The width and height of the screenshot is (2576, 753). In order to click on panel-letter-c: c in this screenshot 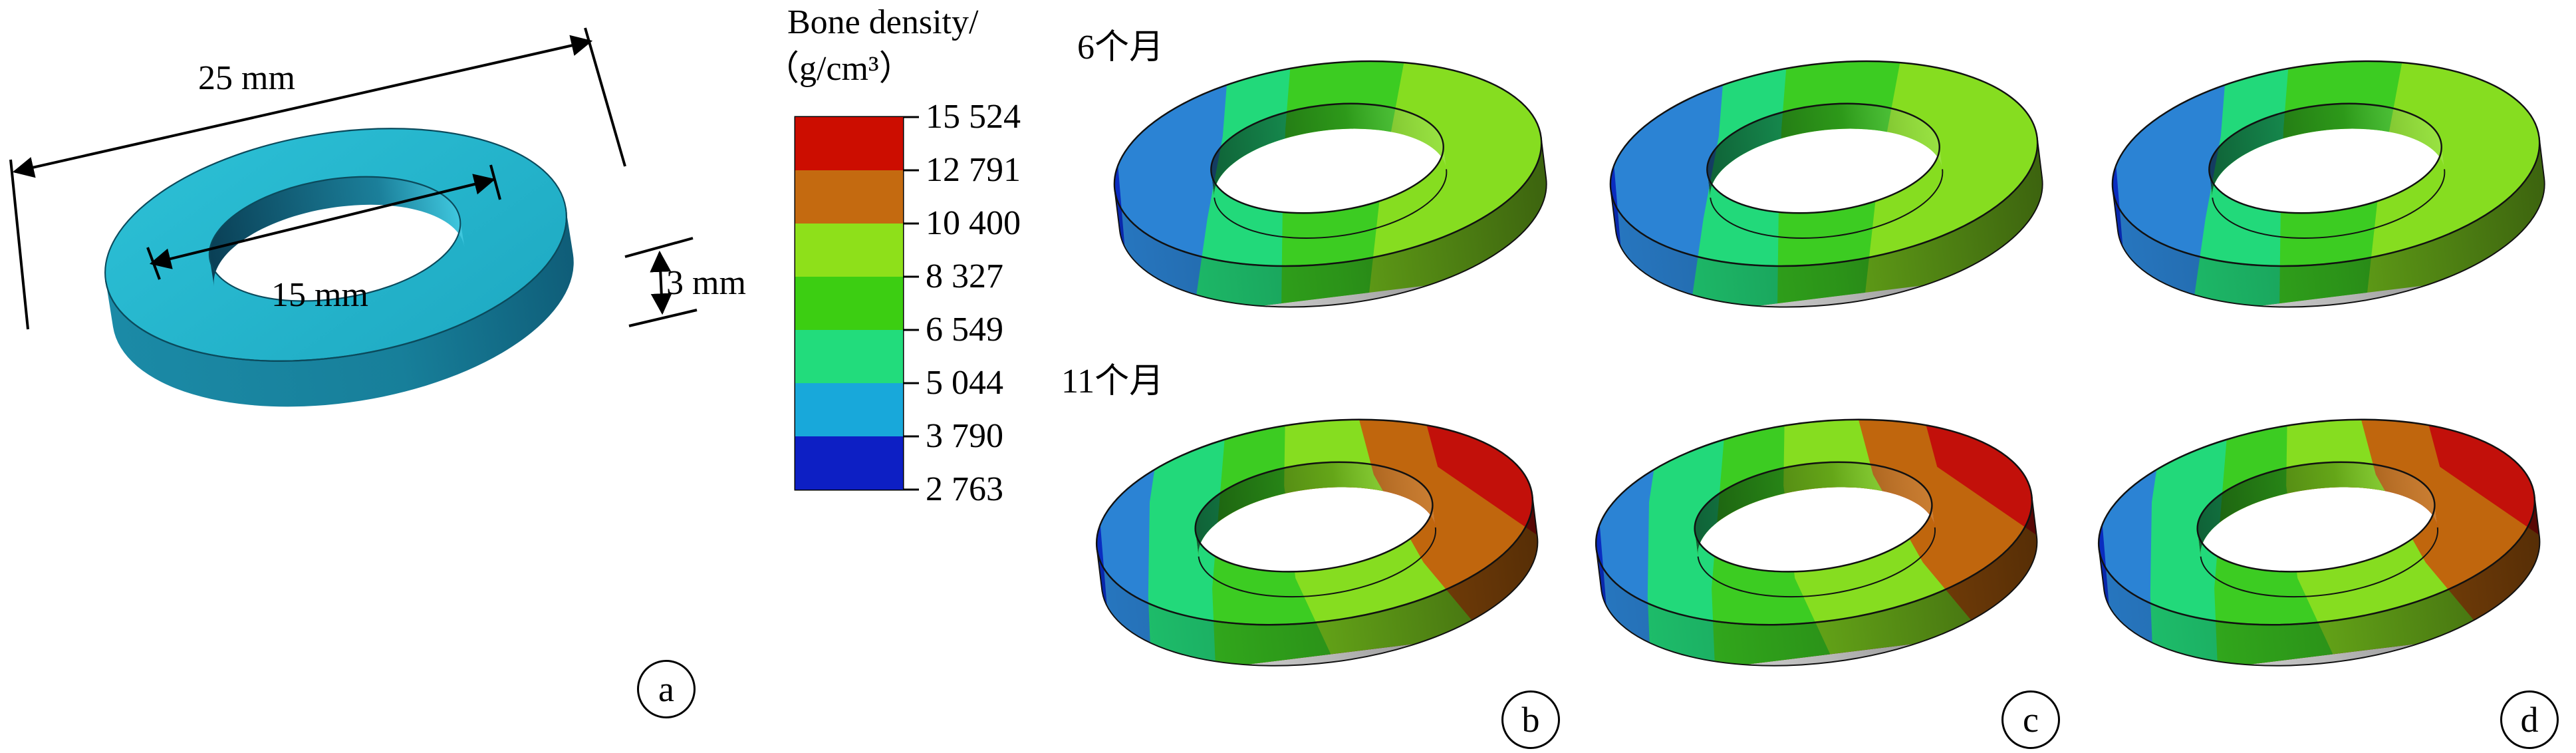, I will do `click(2031, 719)`.